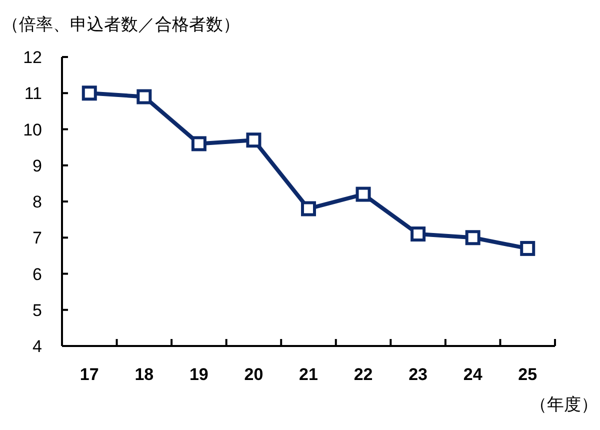 Image resolution: width=600 pixels, height=430 pixels. Describe the element at coordinates (121, 24) in the screenshot. I see `y-axis-title: （倍率、申込者数／合格者数）` at that location.